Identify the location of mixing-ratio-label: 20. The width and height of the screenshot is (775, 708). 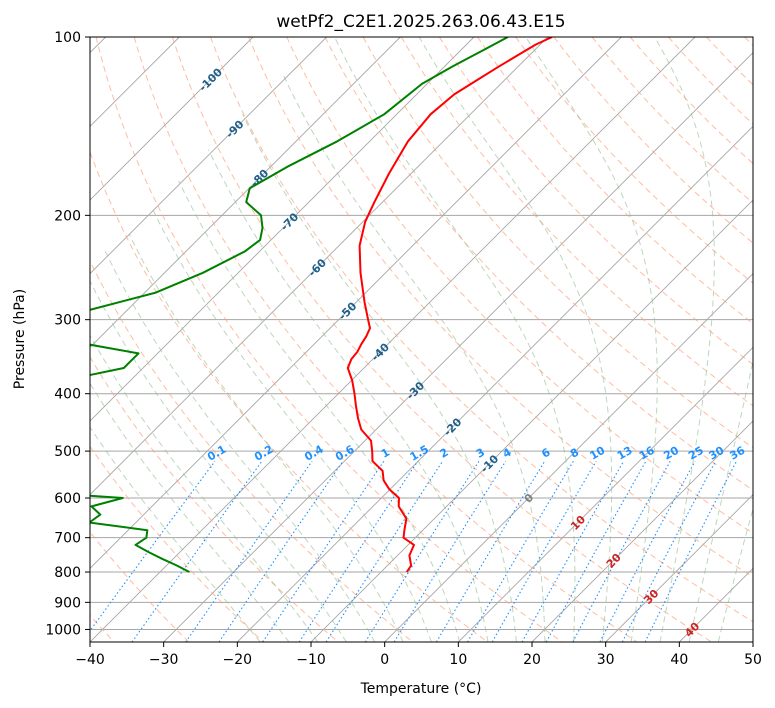
(671, 453).